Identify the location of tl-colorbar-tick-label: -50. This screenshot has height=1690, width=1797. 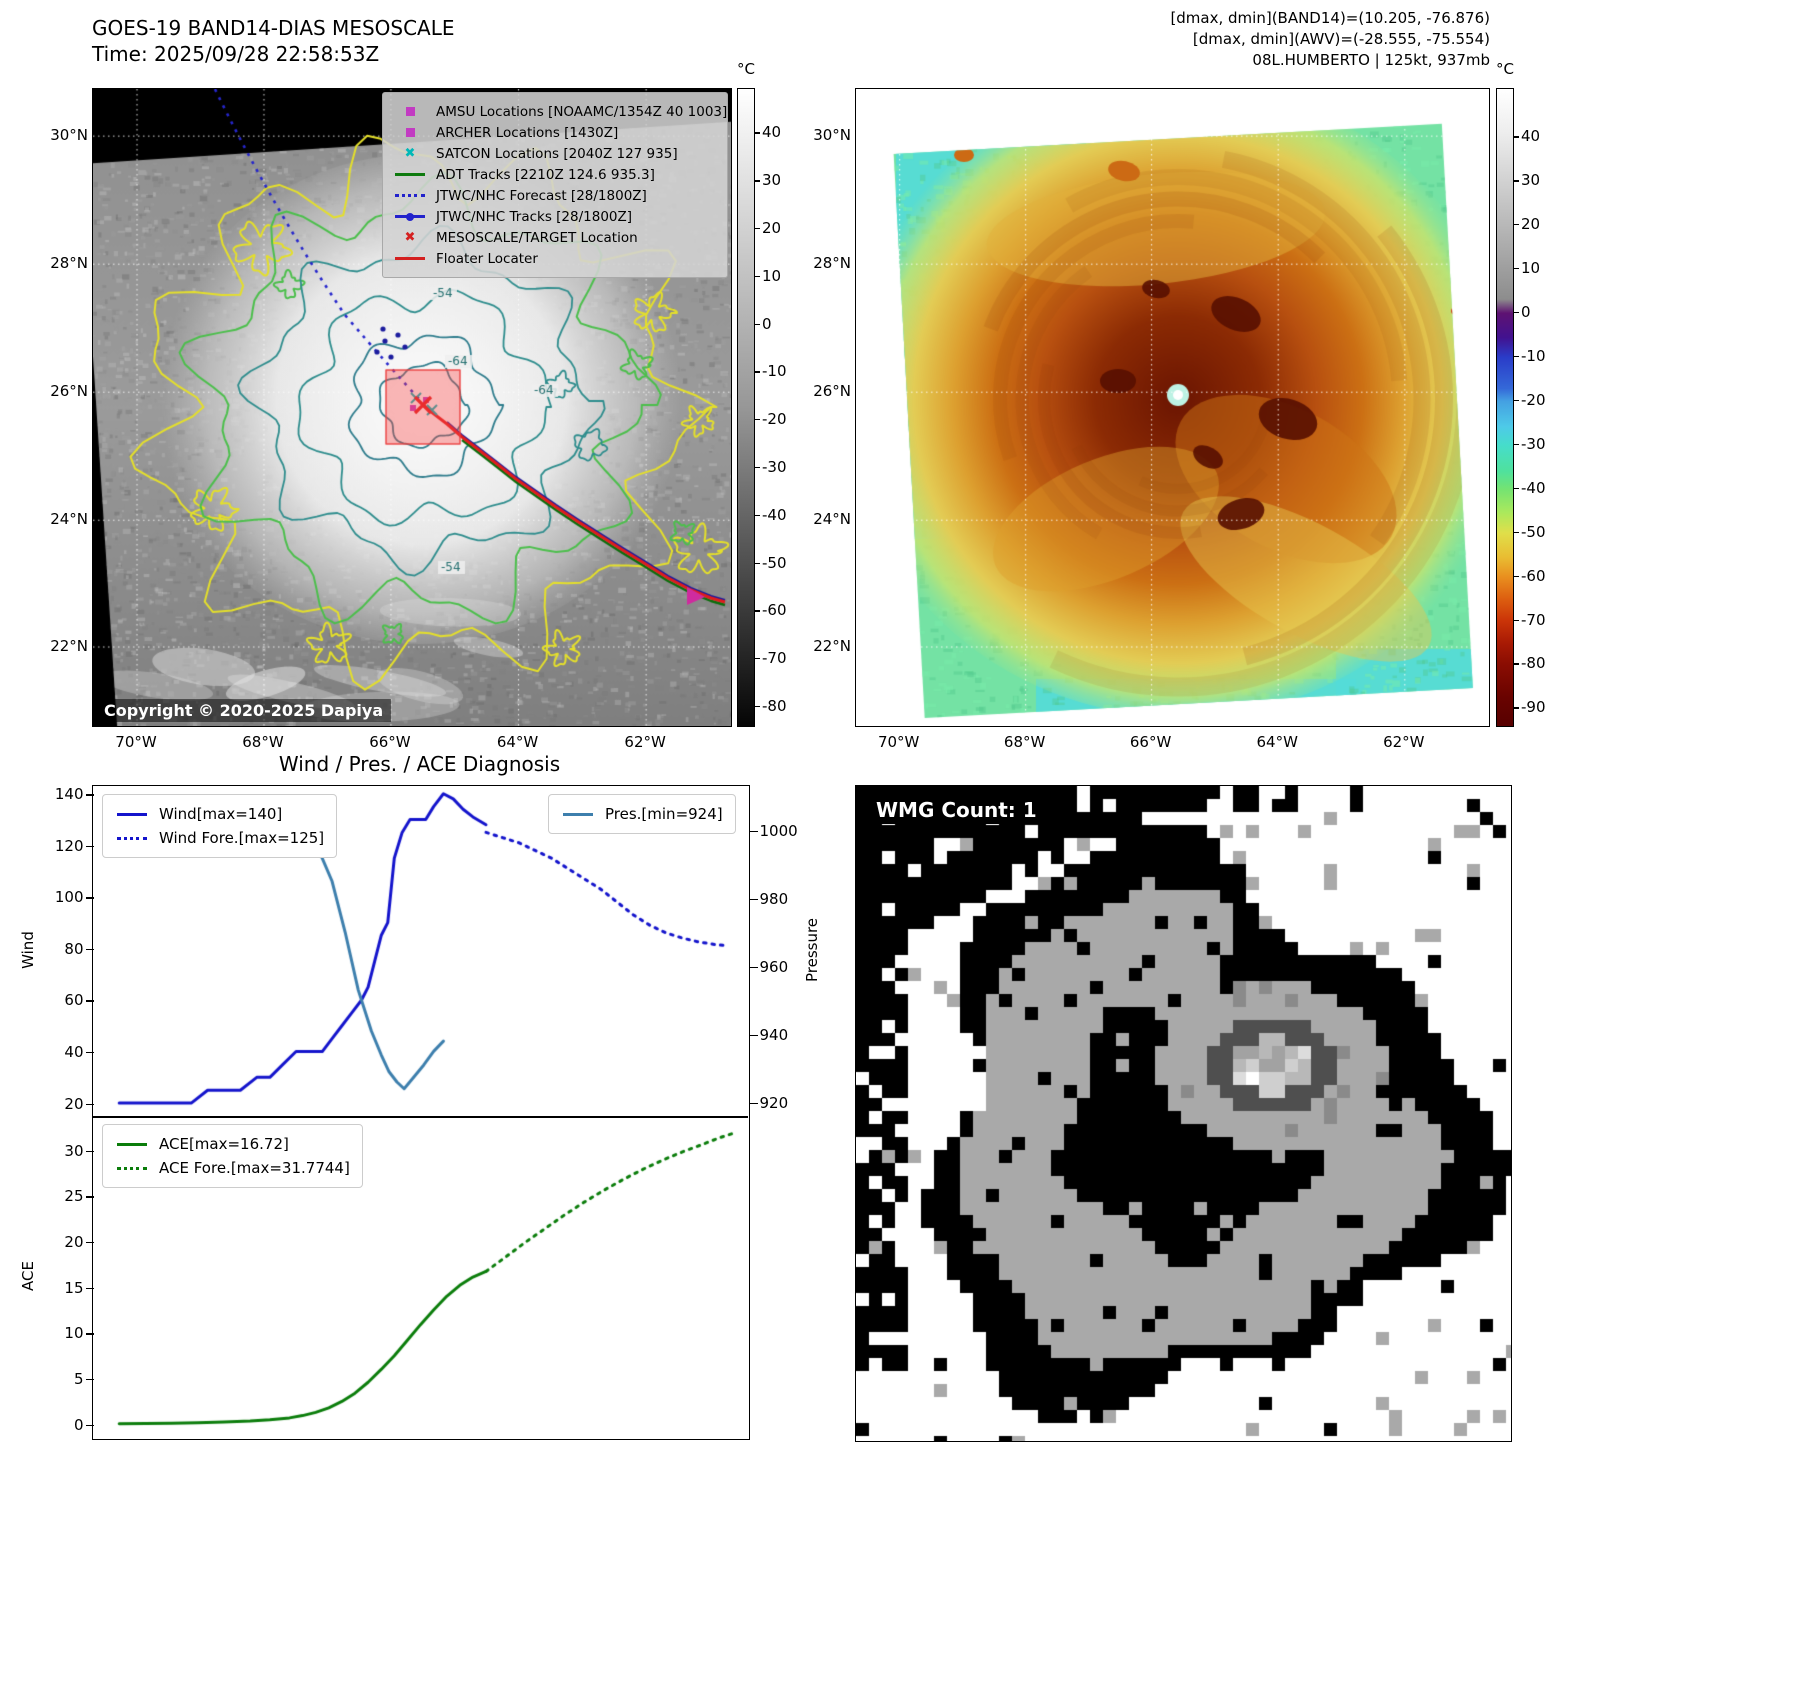
(774, 562).